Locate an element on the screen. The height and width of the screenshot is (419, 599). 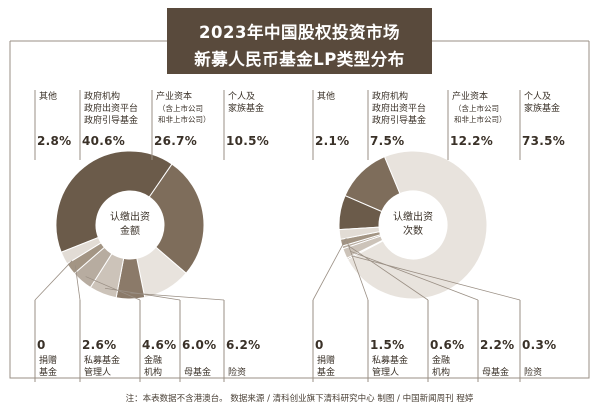
value-label: 6.0% is located at coordinates (199, 345).